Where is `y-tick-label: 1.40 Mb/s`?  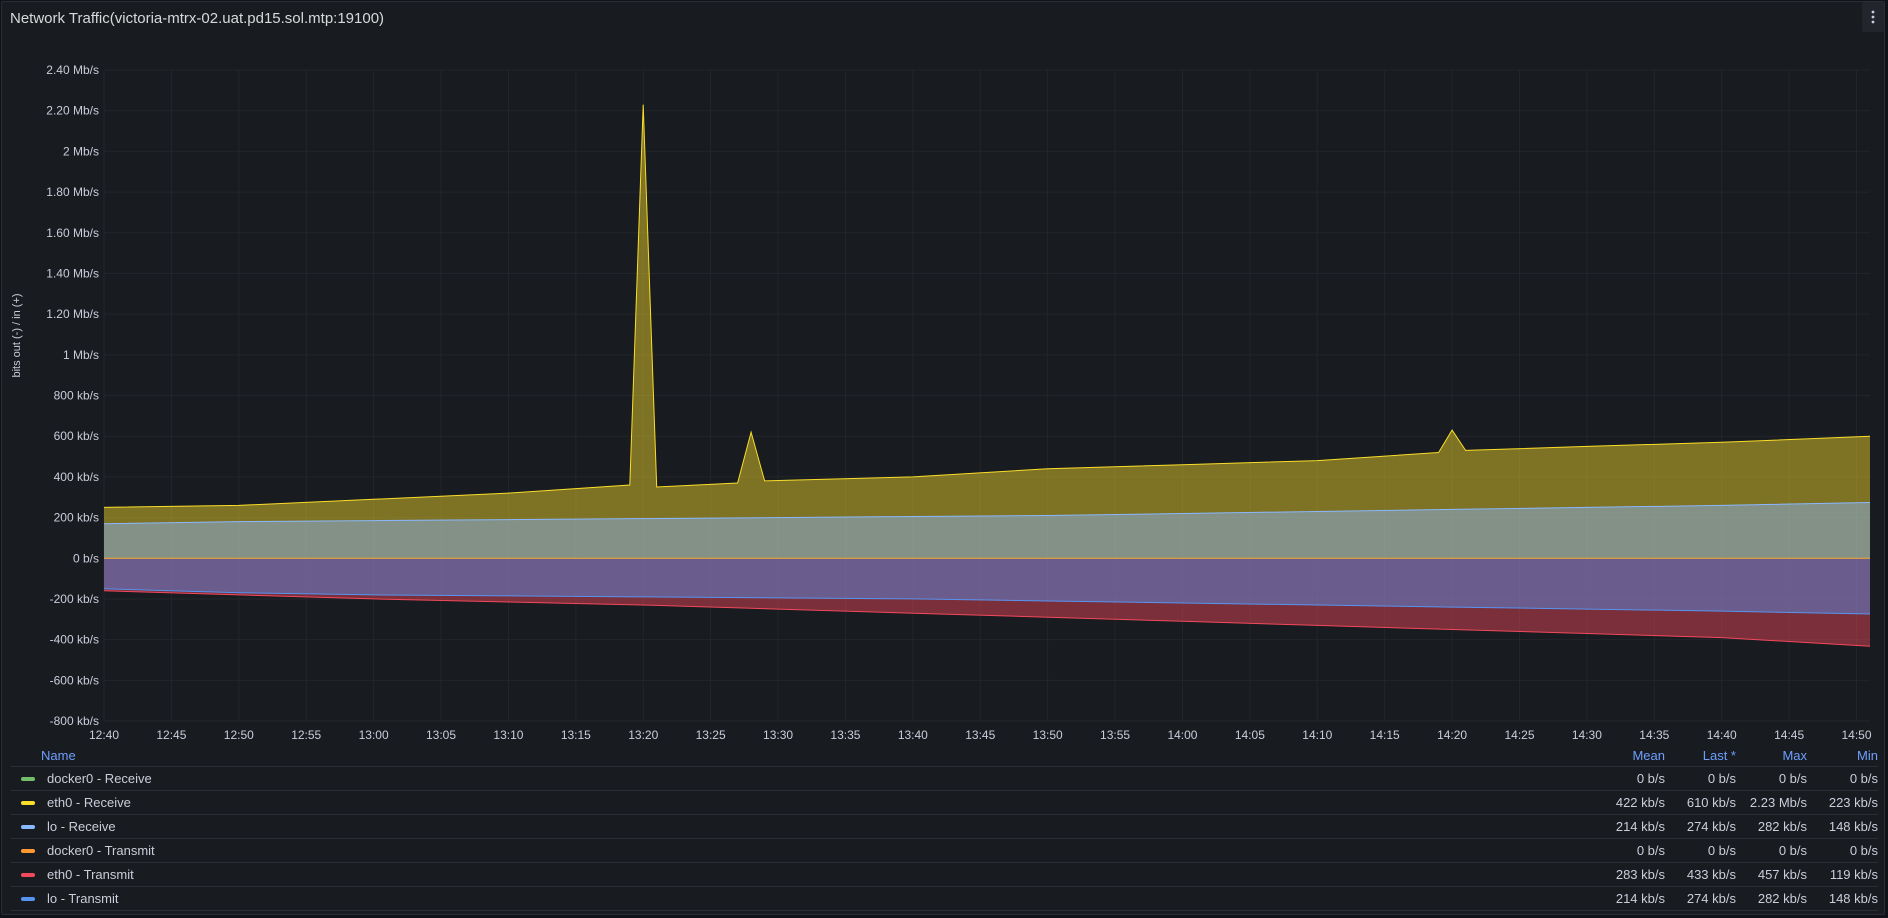 y-tick-label: 1.40 Mb/s is located at coordinates (72, 273).